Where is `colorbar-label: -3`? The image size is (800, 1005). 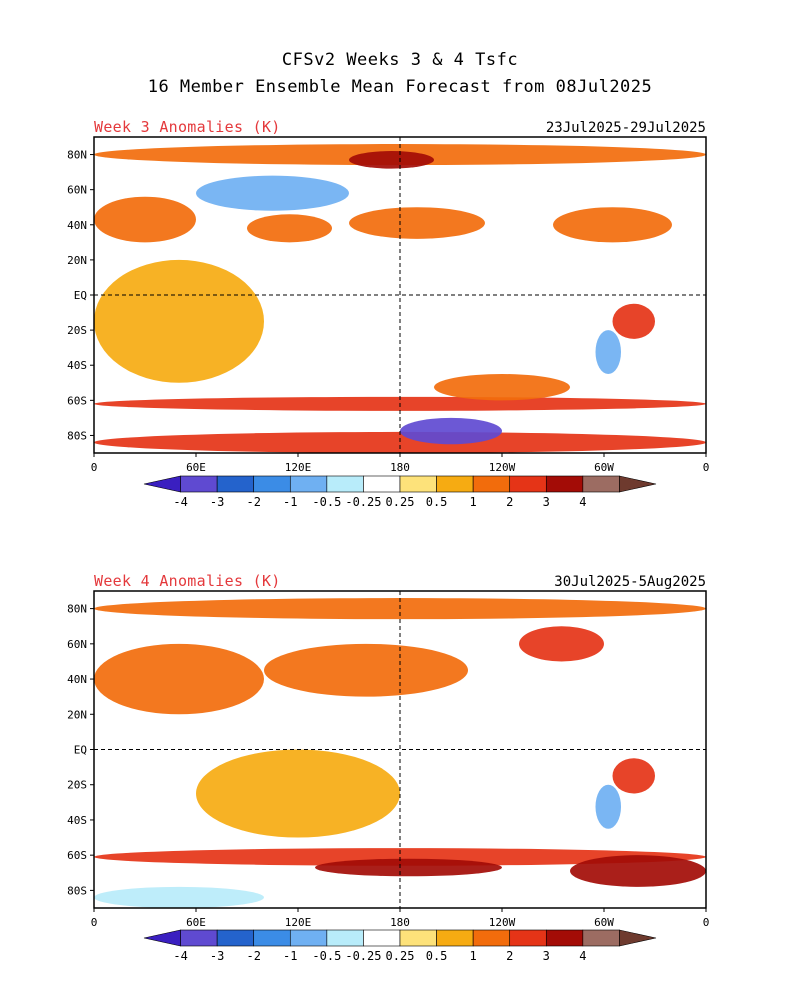 colorbar-label: -3 is located at coordinates (217, 956).